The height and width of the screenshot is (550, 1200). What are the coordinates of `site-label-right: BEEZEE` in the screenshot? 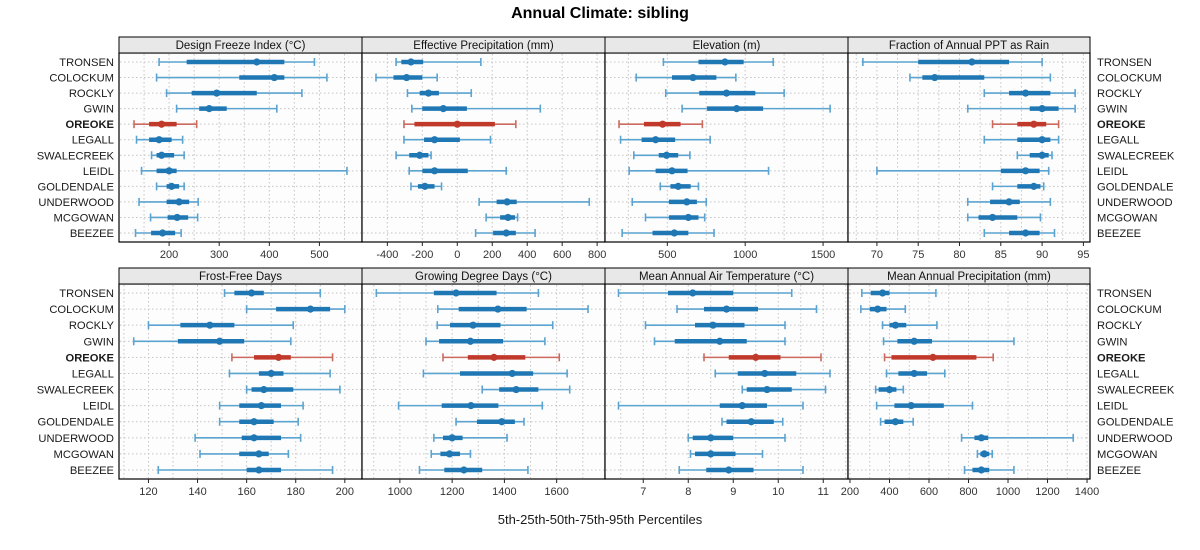 It's located at (1119, 471).